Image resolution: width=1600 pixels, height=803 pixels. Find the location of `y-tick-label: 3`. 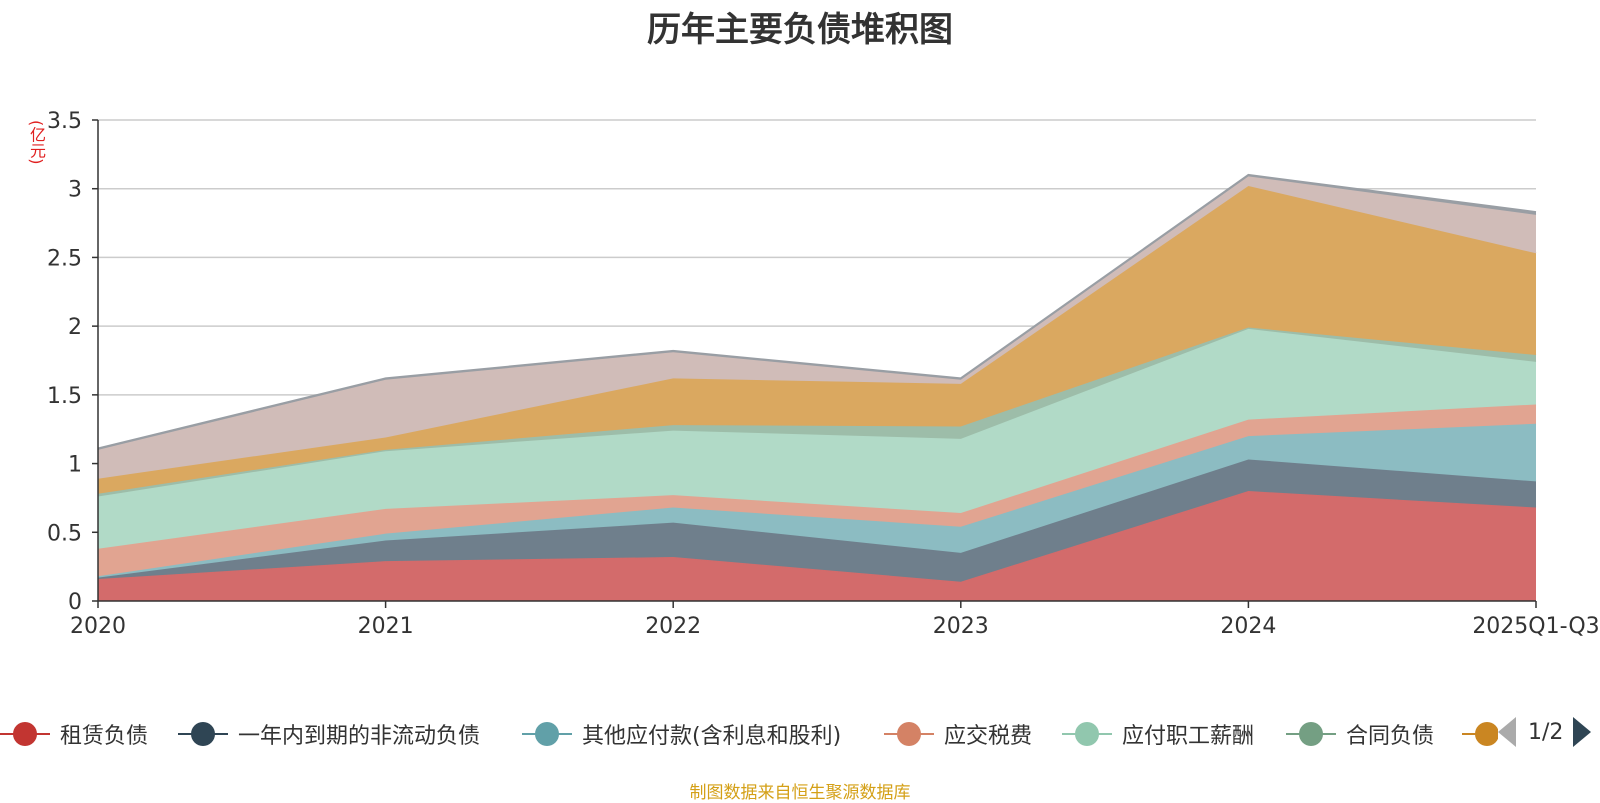

y-tick-label: 3 is located at coordinates (75, 190).